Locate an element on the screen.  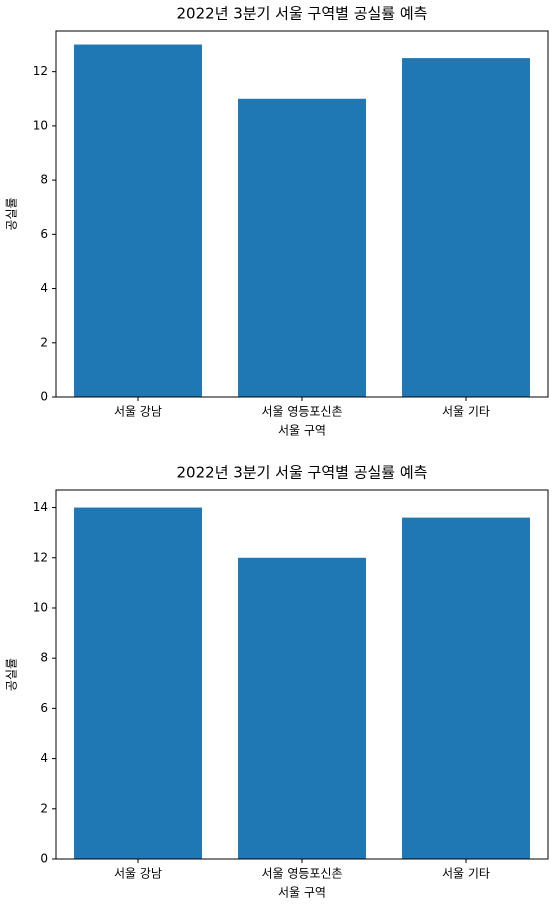
y-tick-label: 14 is located at coordinates (40, 507).